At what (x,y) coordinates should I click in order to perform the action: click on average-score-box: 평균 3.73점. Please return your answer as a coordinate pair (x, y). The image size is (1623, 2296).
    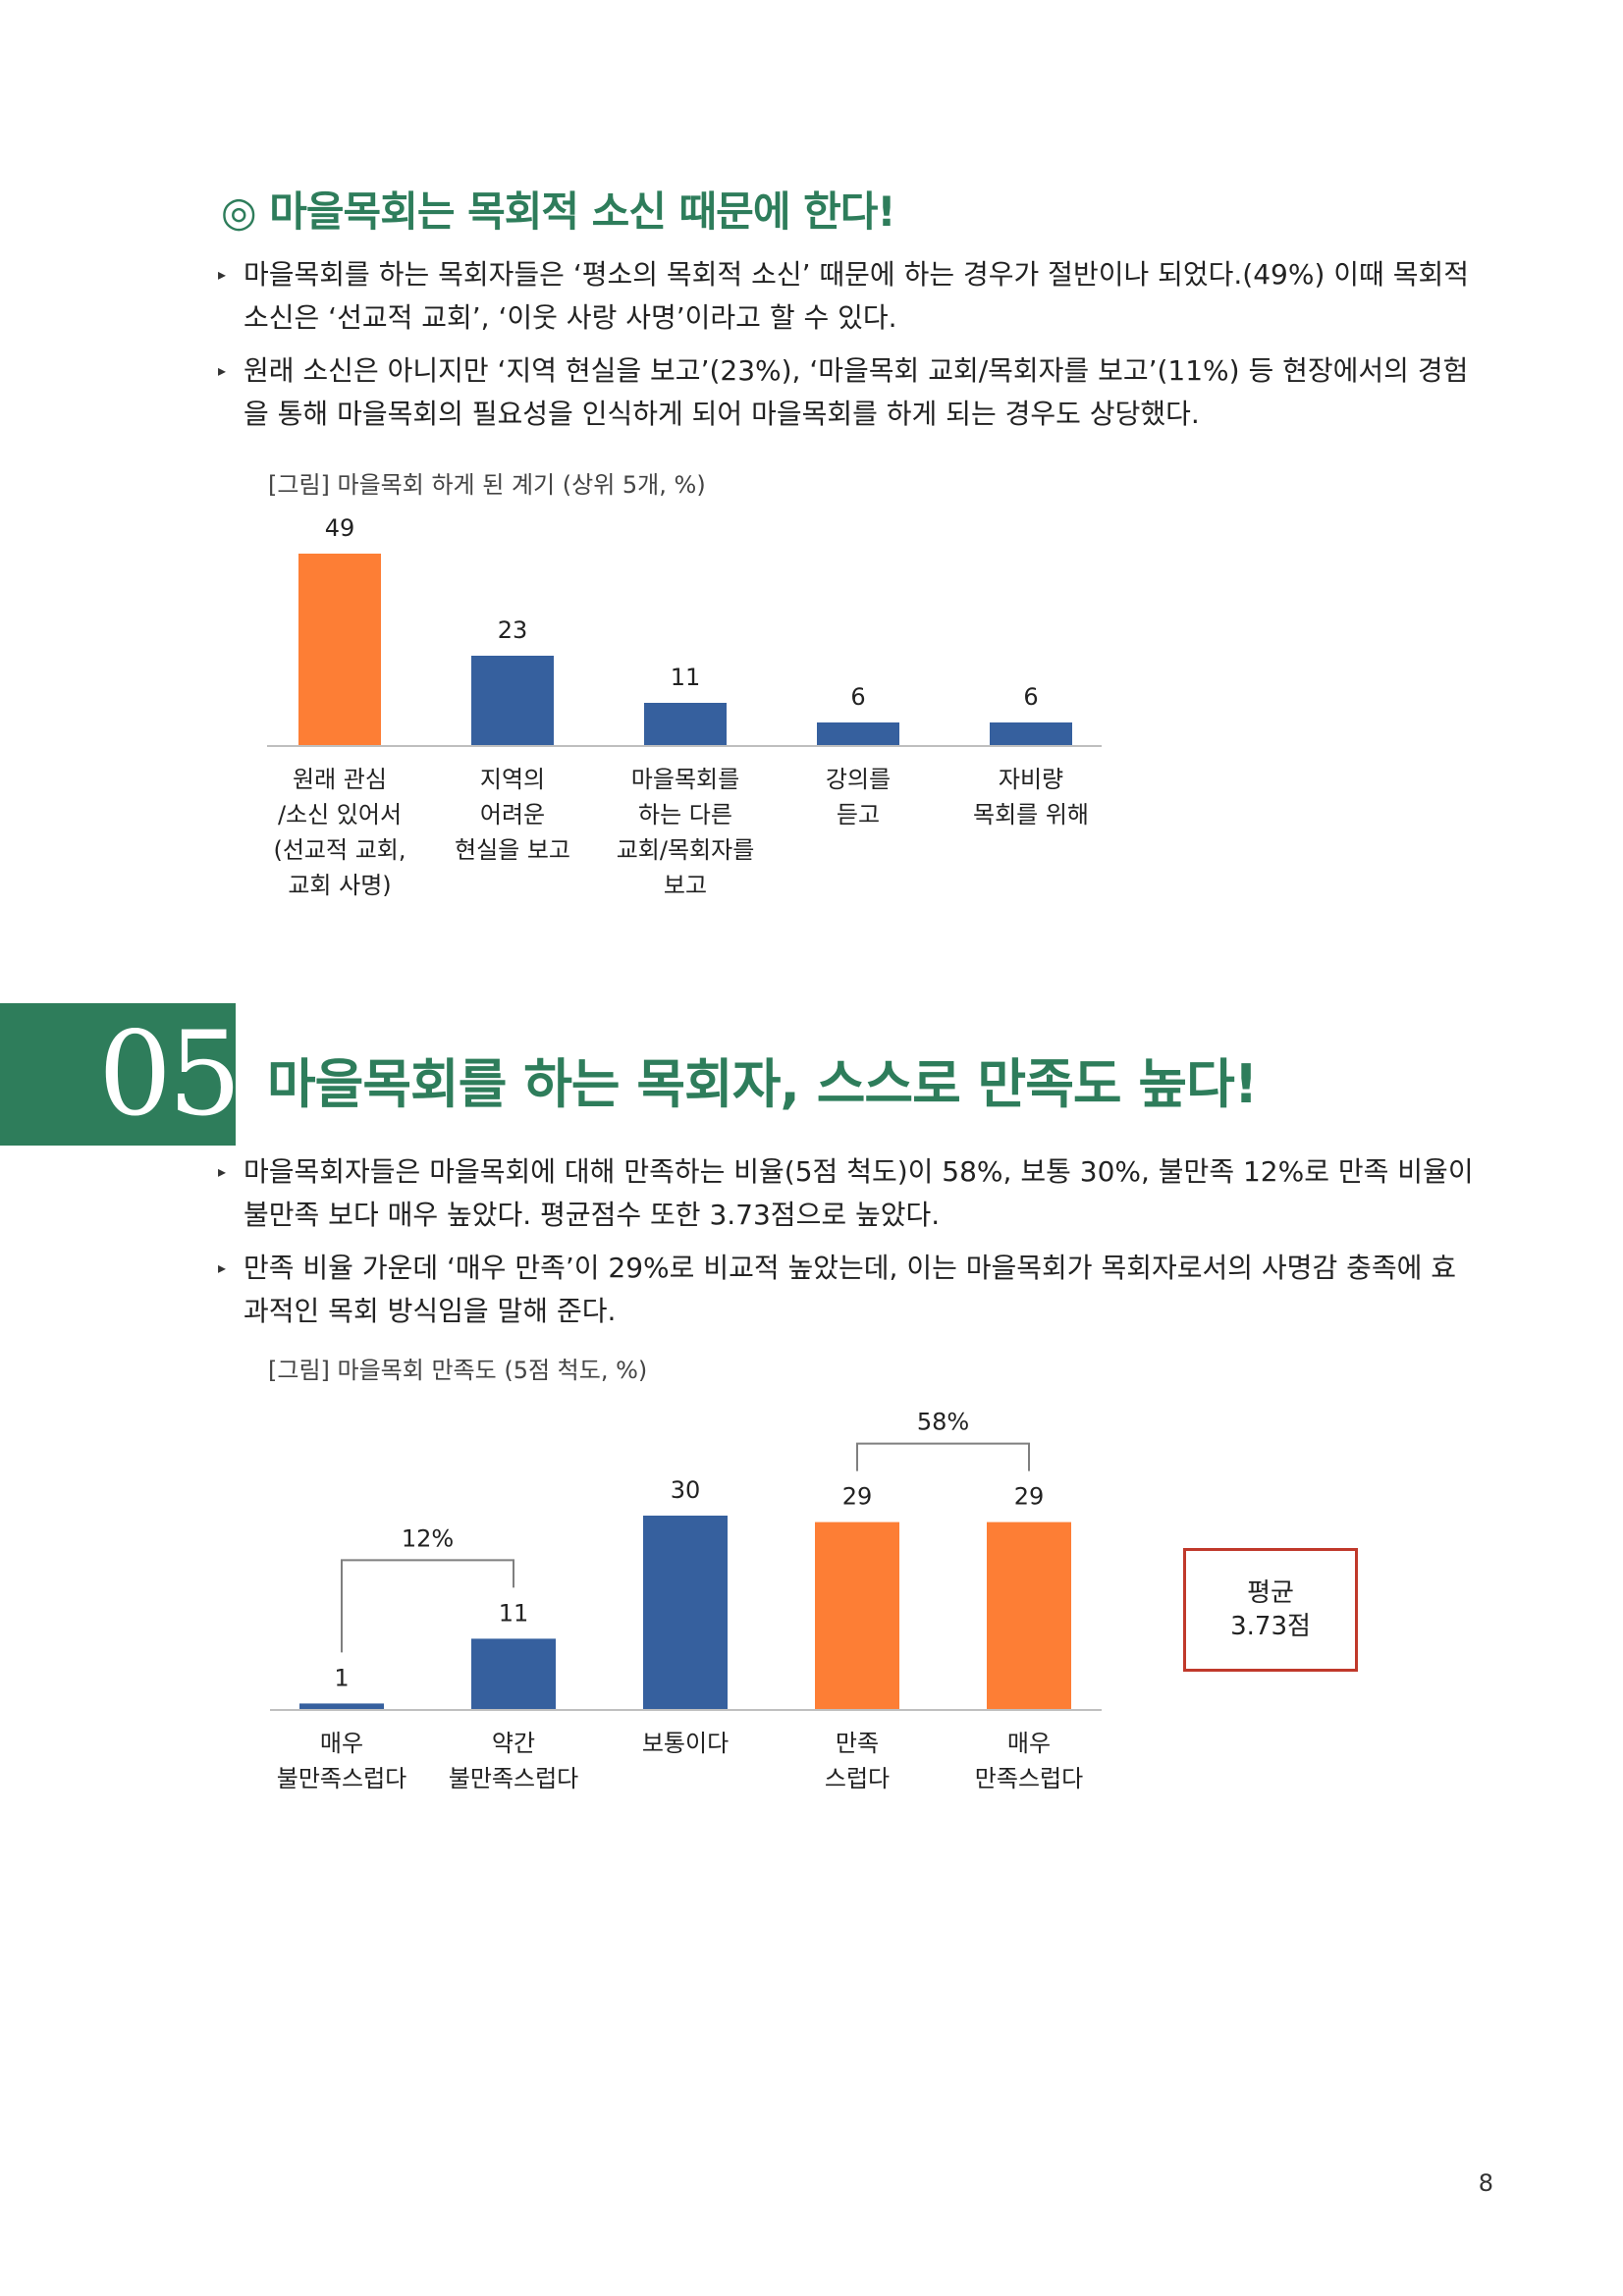
    Looking at the image, I should click on (1270, 1610).